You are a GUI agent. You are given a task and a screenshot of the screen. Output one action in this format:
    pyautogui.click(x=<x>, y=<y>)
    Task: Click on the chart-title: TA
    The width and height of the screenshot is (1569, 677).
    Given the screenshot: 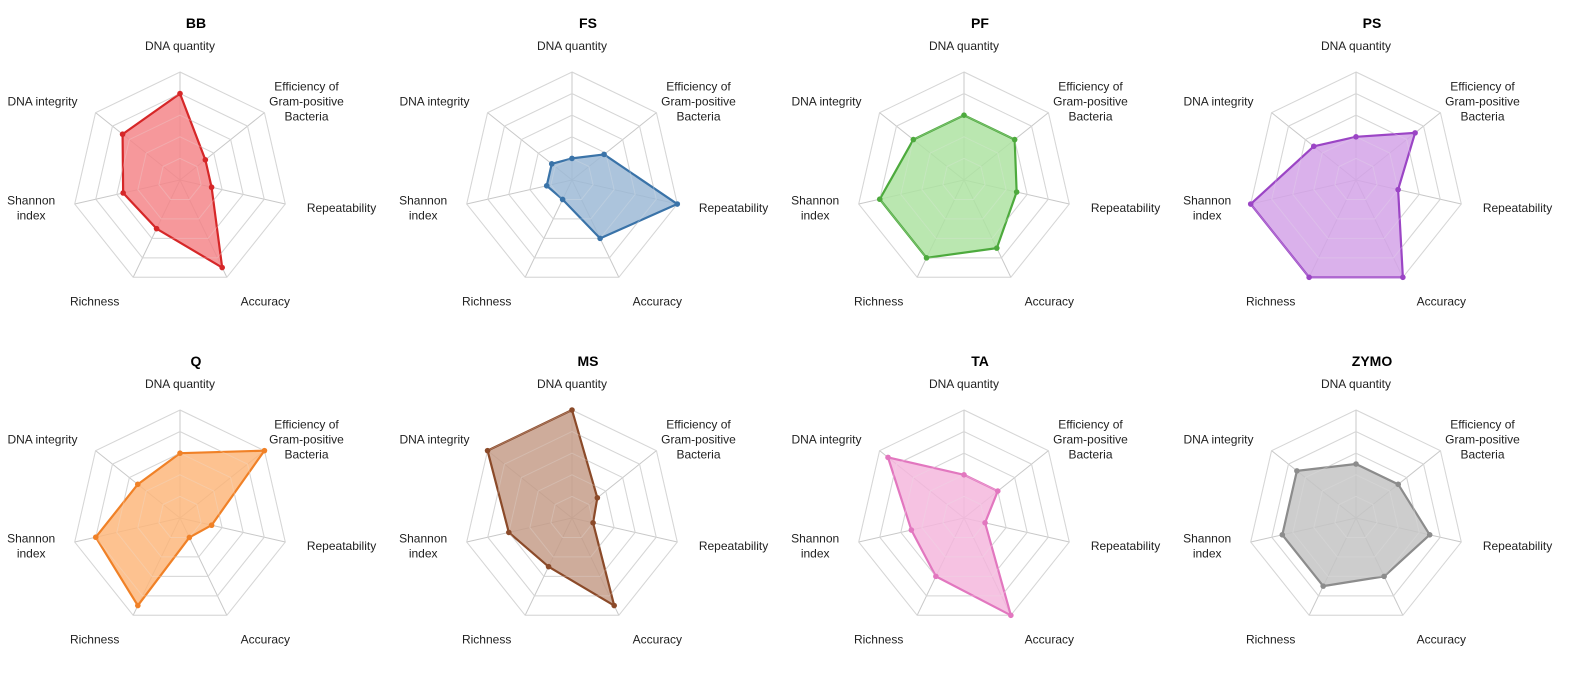 What is the action you would take?
    pyautogui.click(x=980, y=361)
    